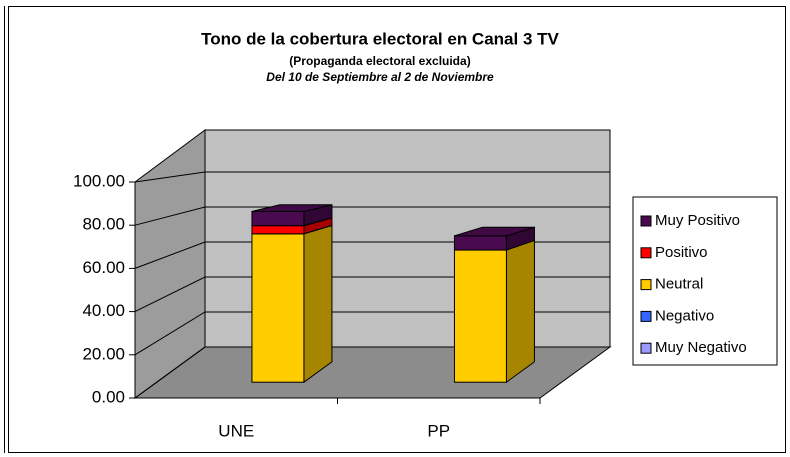  I want to click on x-tick-label: UNE, so click(236, 430).